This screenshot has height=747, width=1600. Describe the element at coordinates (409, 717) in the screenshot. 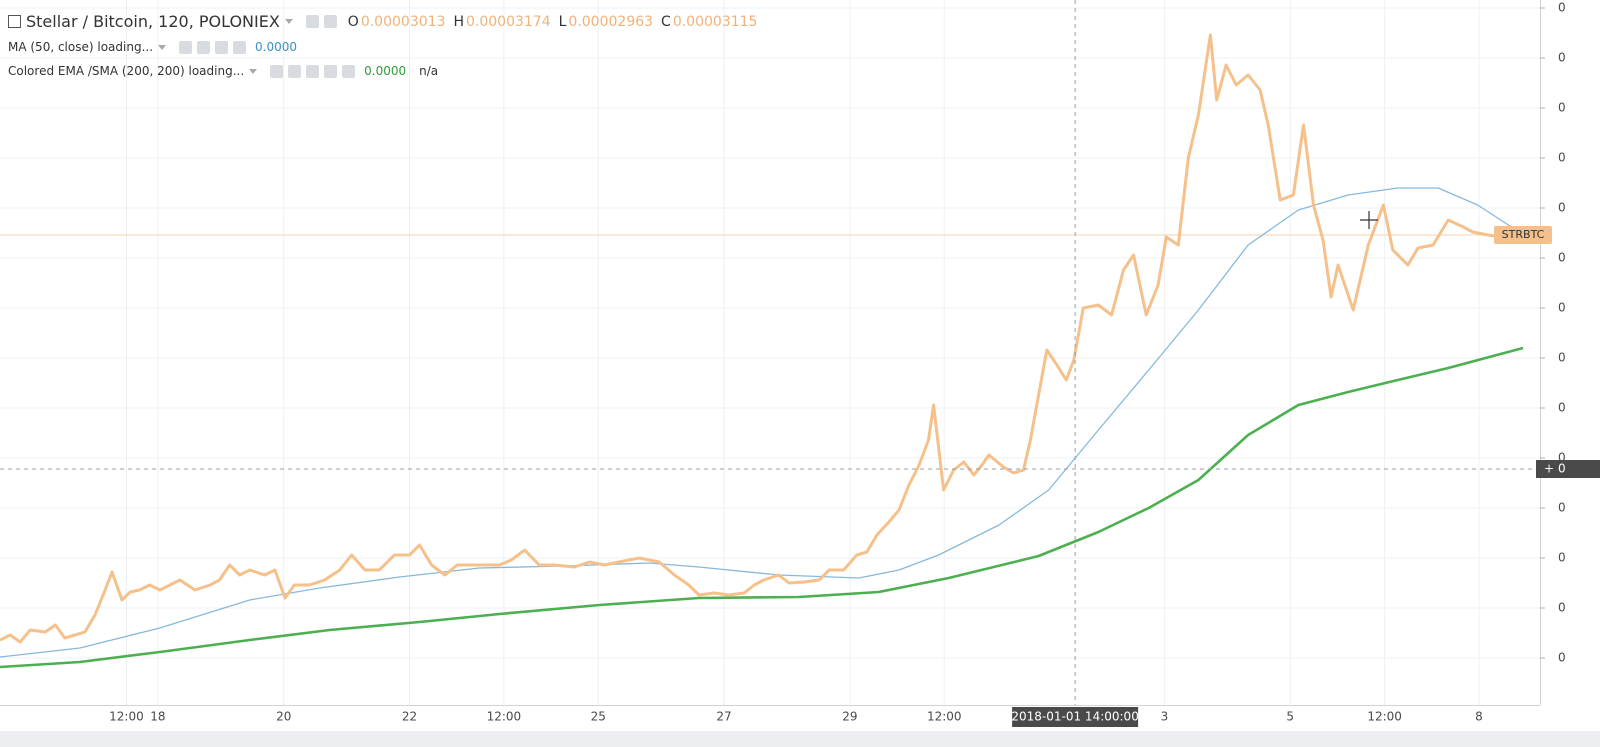

I see `x-tick-label: 22` at that location.